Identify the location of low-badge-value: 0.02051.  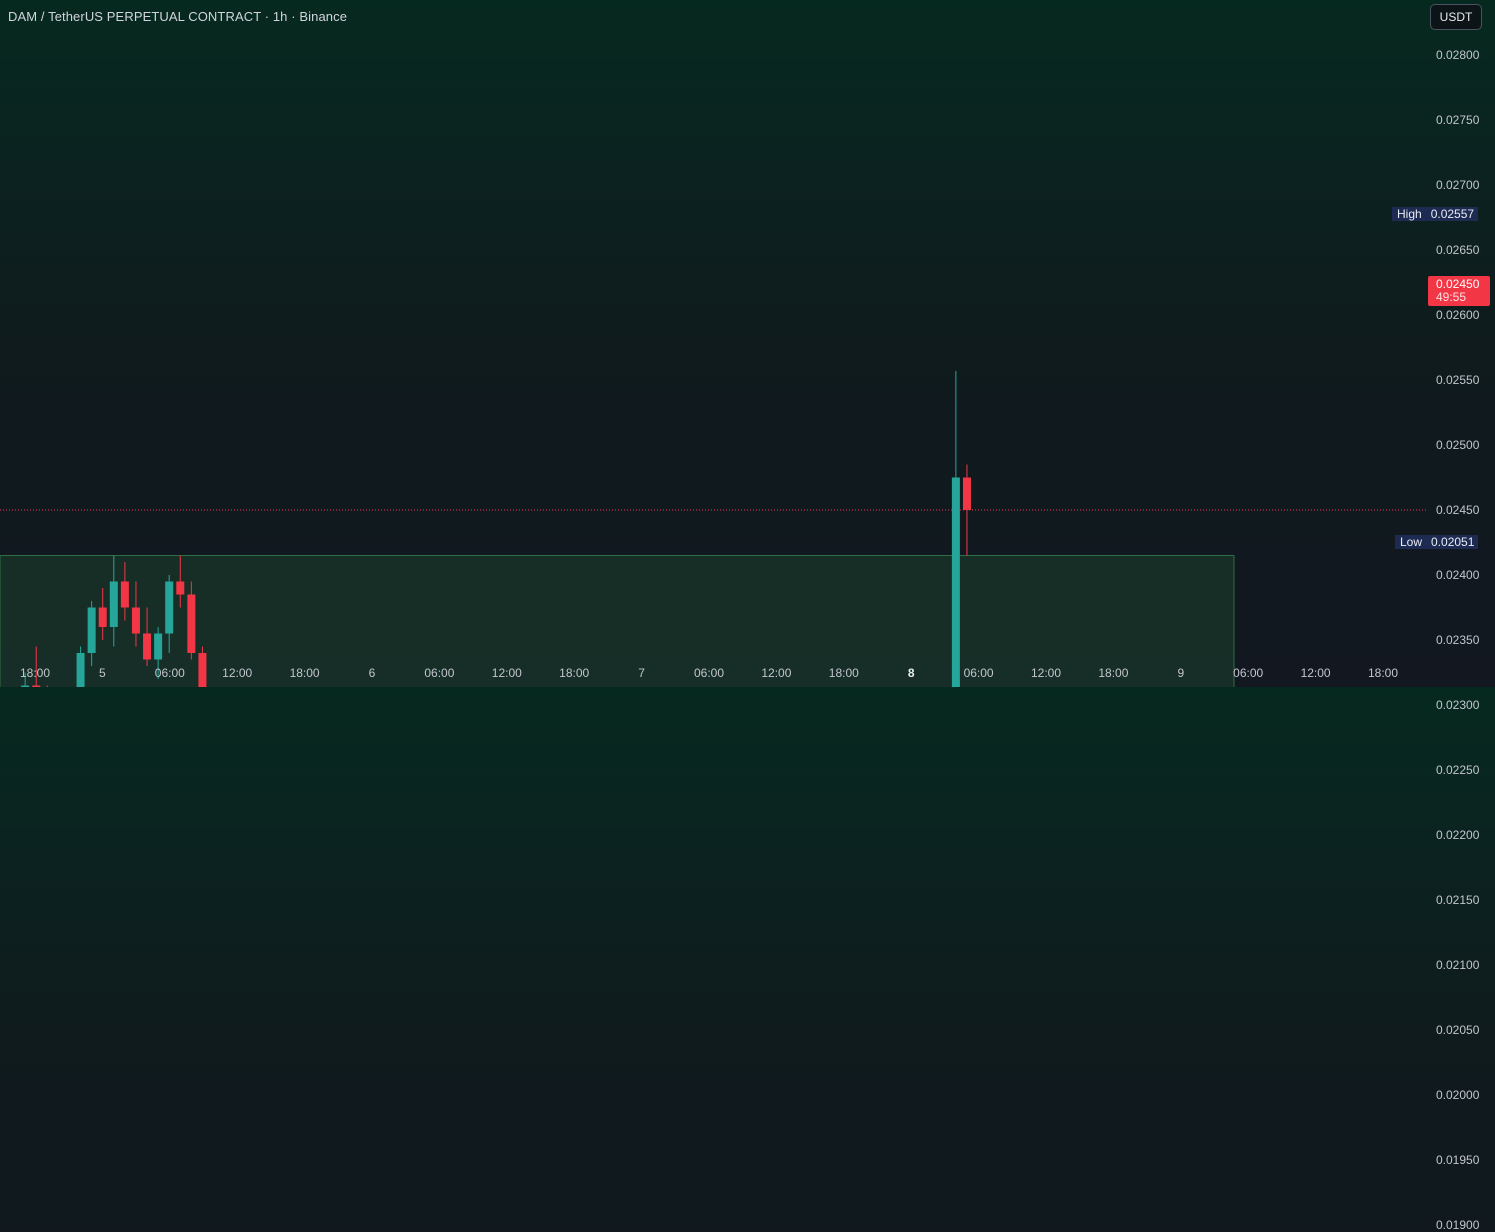
(1453, 541).